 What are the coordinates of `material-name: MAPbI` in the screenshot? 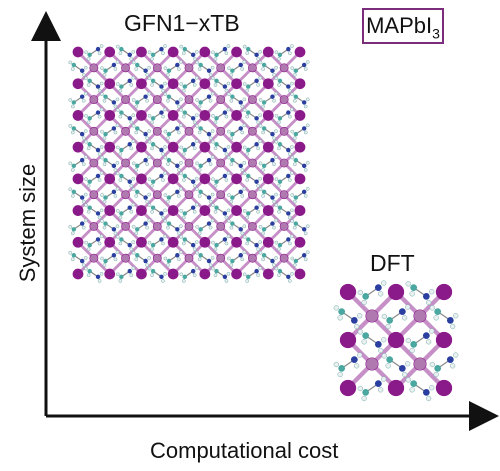 It's located at (399, 25).